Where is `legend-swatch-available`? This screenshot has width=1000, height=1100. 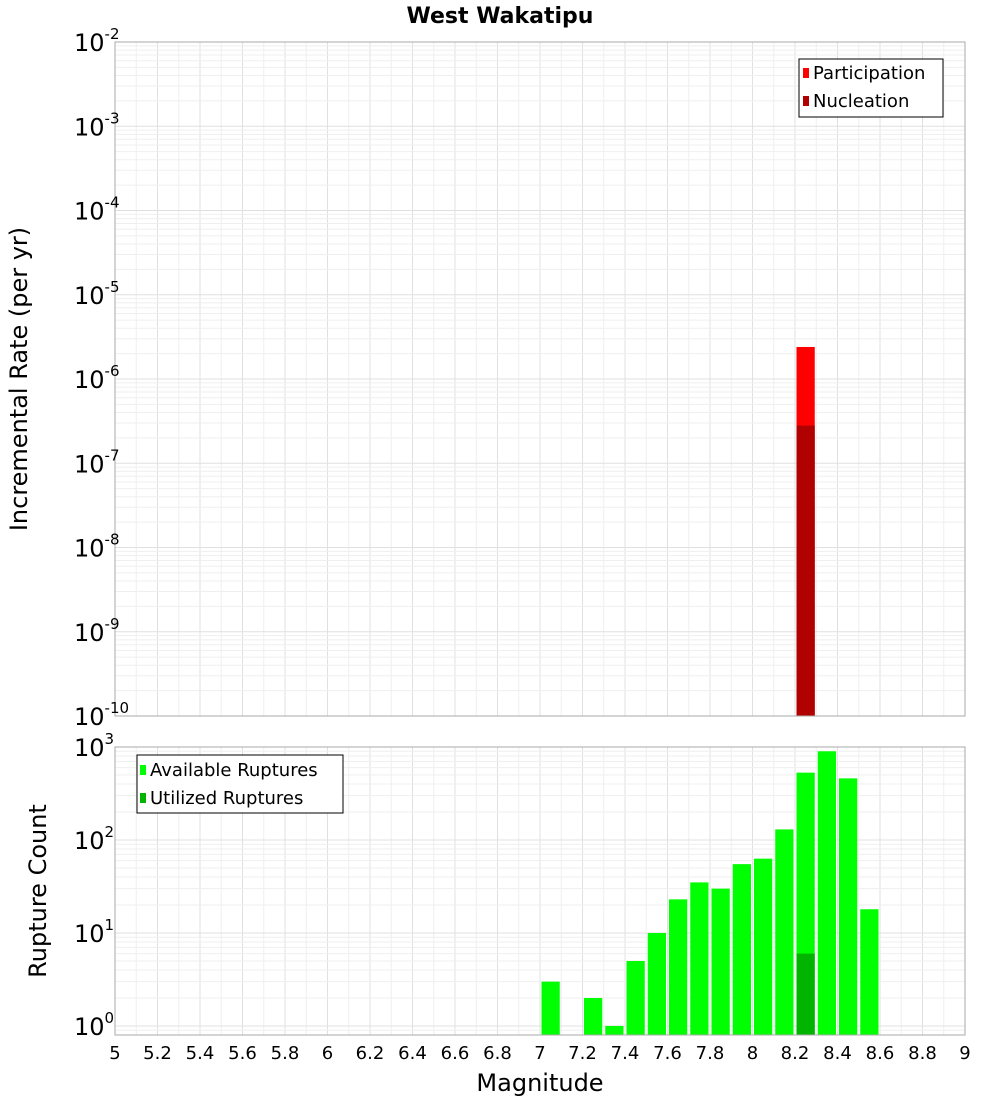 legend-swatch-available is located at coordinates (143, 770).